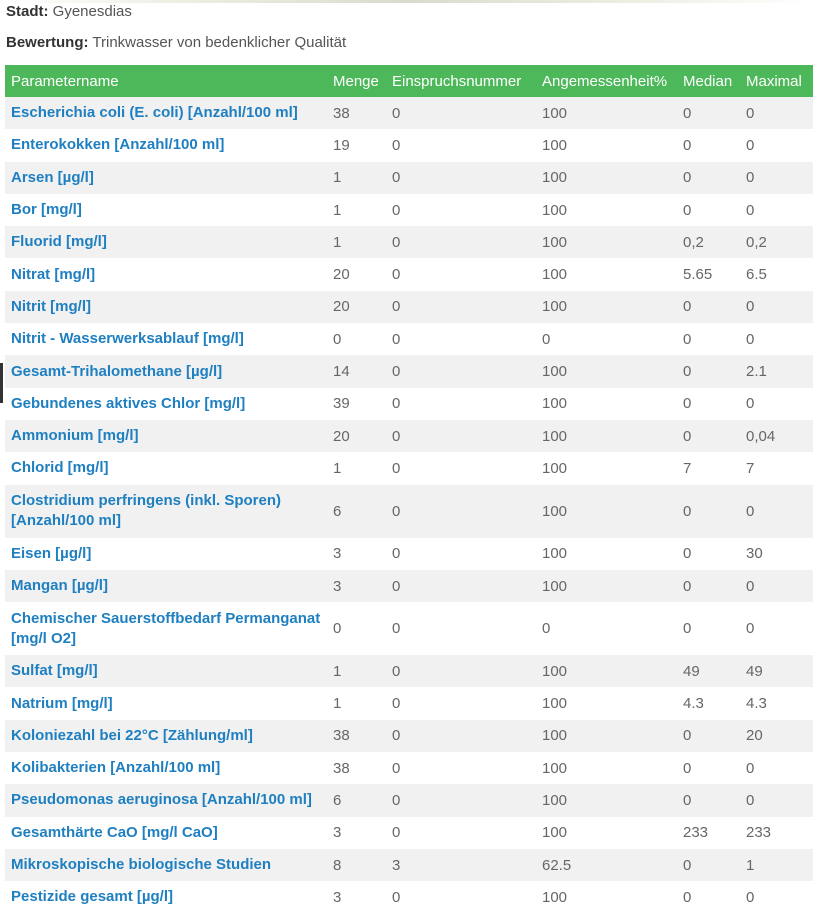 The width and height of the screenshot is (815, 914). Describe the element at coordinates (750, 468) in the screenshot. I see `maximal-cell: 7` at that location.